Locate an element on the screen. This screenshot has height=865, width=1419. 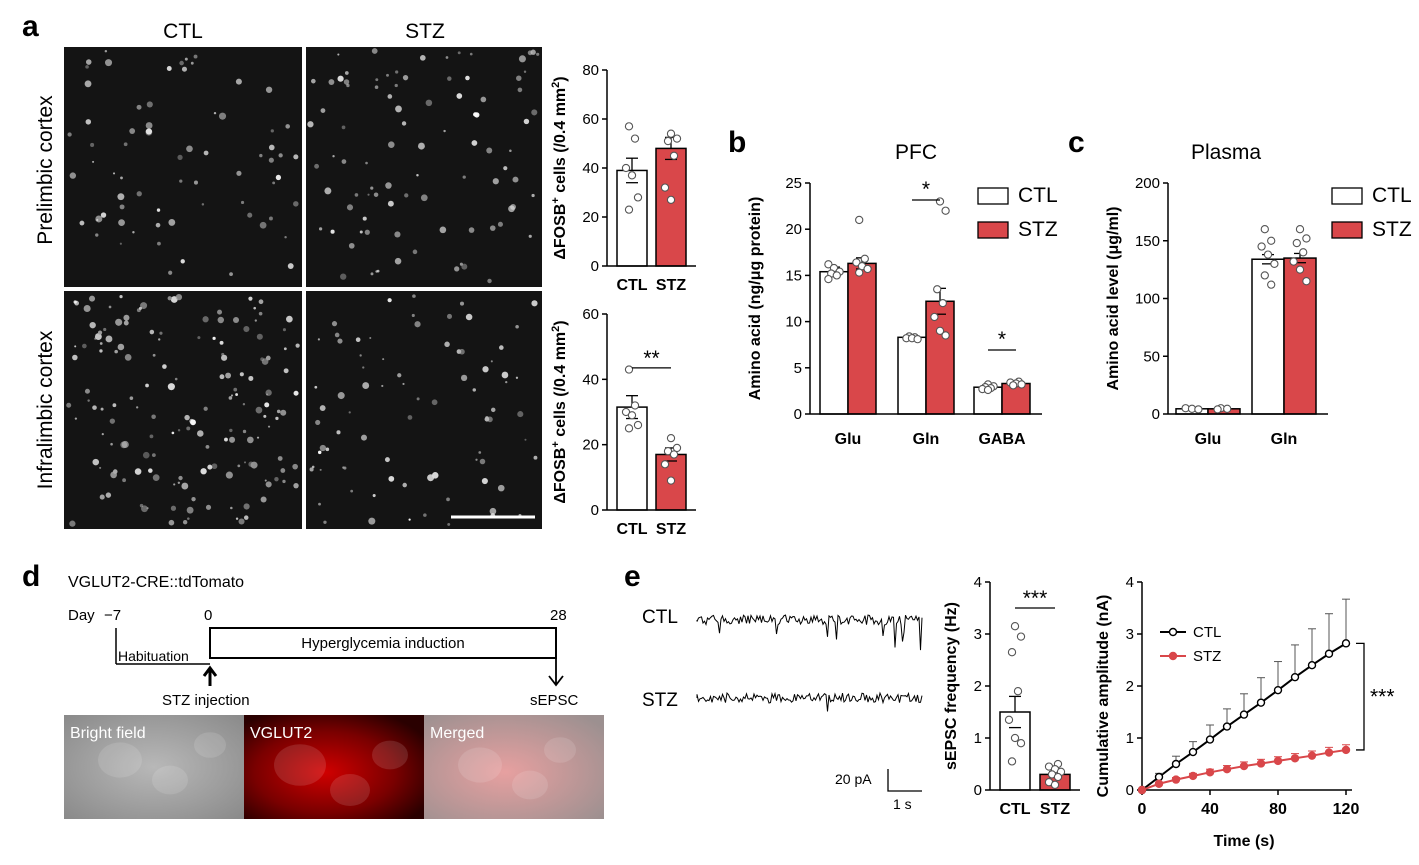
trace-scale-bar is located at coordinates (904, 780).